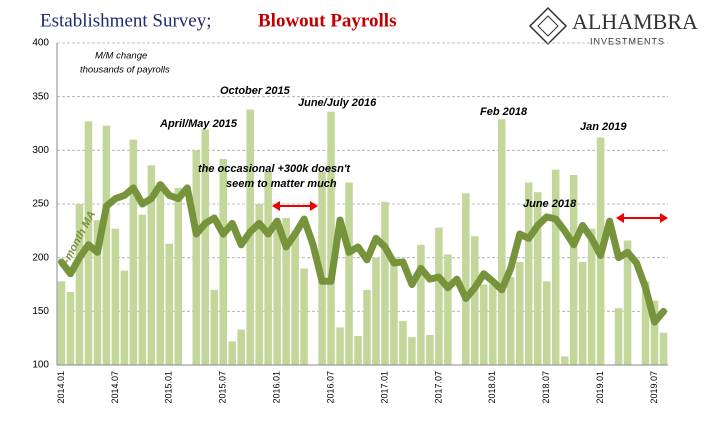  I want to click on brand: ALHAMBRA, so click(635, 21).